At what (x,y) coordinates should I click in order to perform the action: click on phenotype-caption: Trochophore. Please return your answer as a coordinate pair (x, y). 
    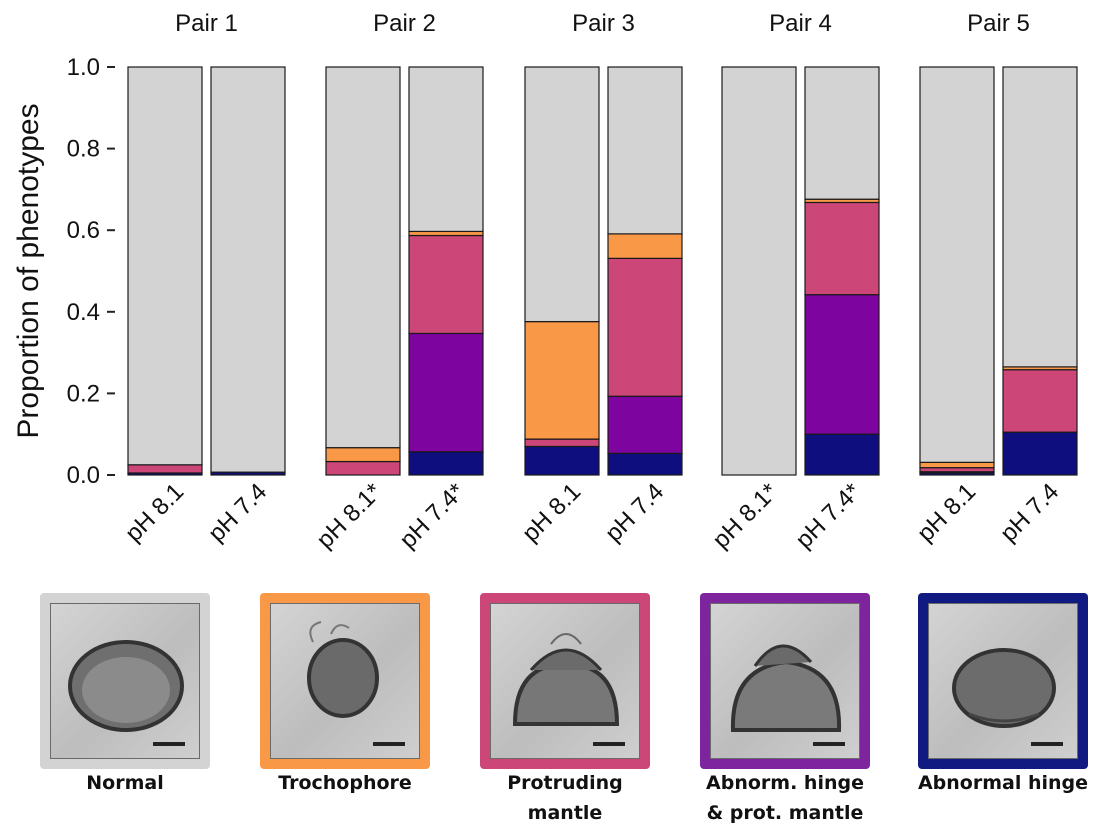
    Looking at the image, I should click on (345, 783).